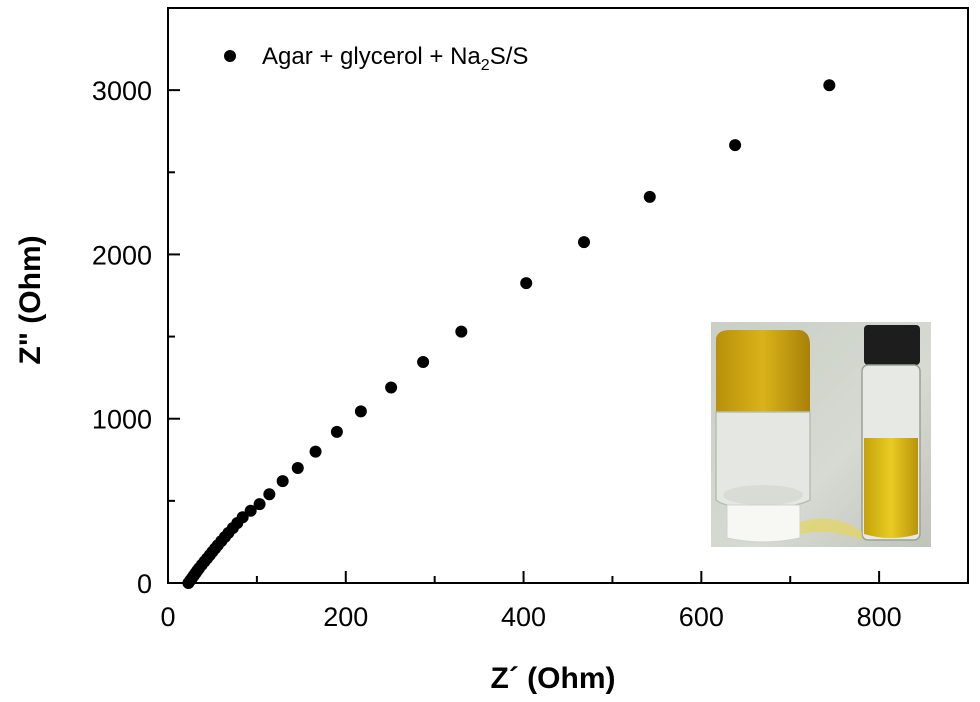  I want to click on y-tick-label: 3000, so click(122, 91).